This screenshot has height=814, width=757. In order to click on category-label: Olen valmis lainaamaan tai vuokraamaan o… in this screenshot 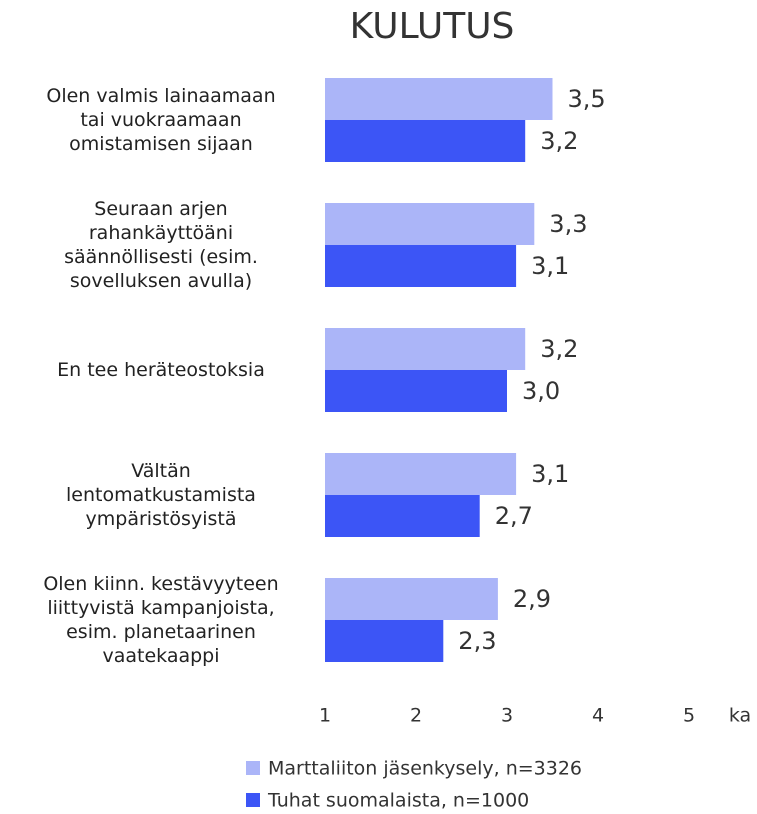, I will do `click(161, 120)`.